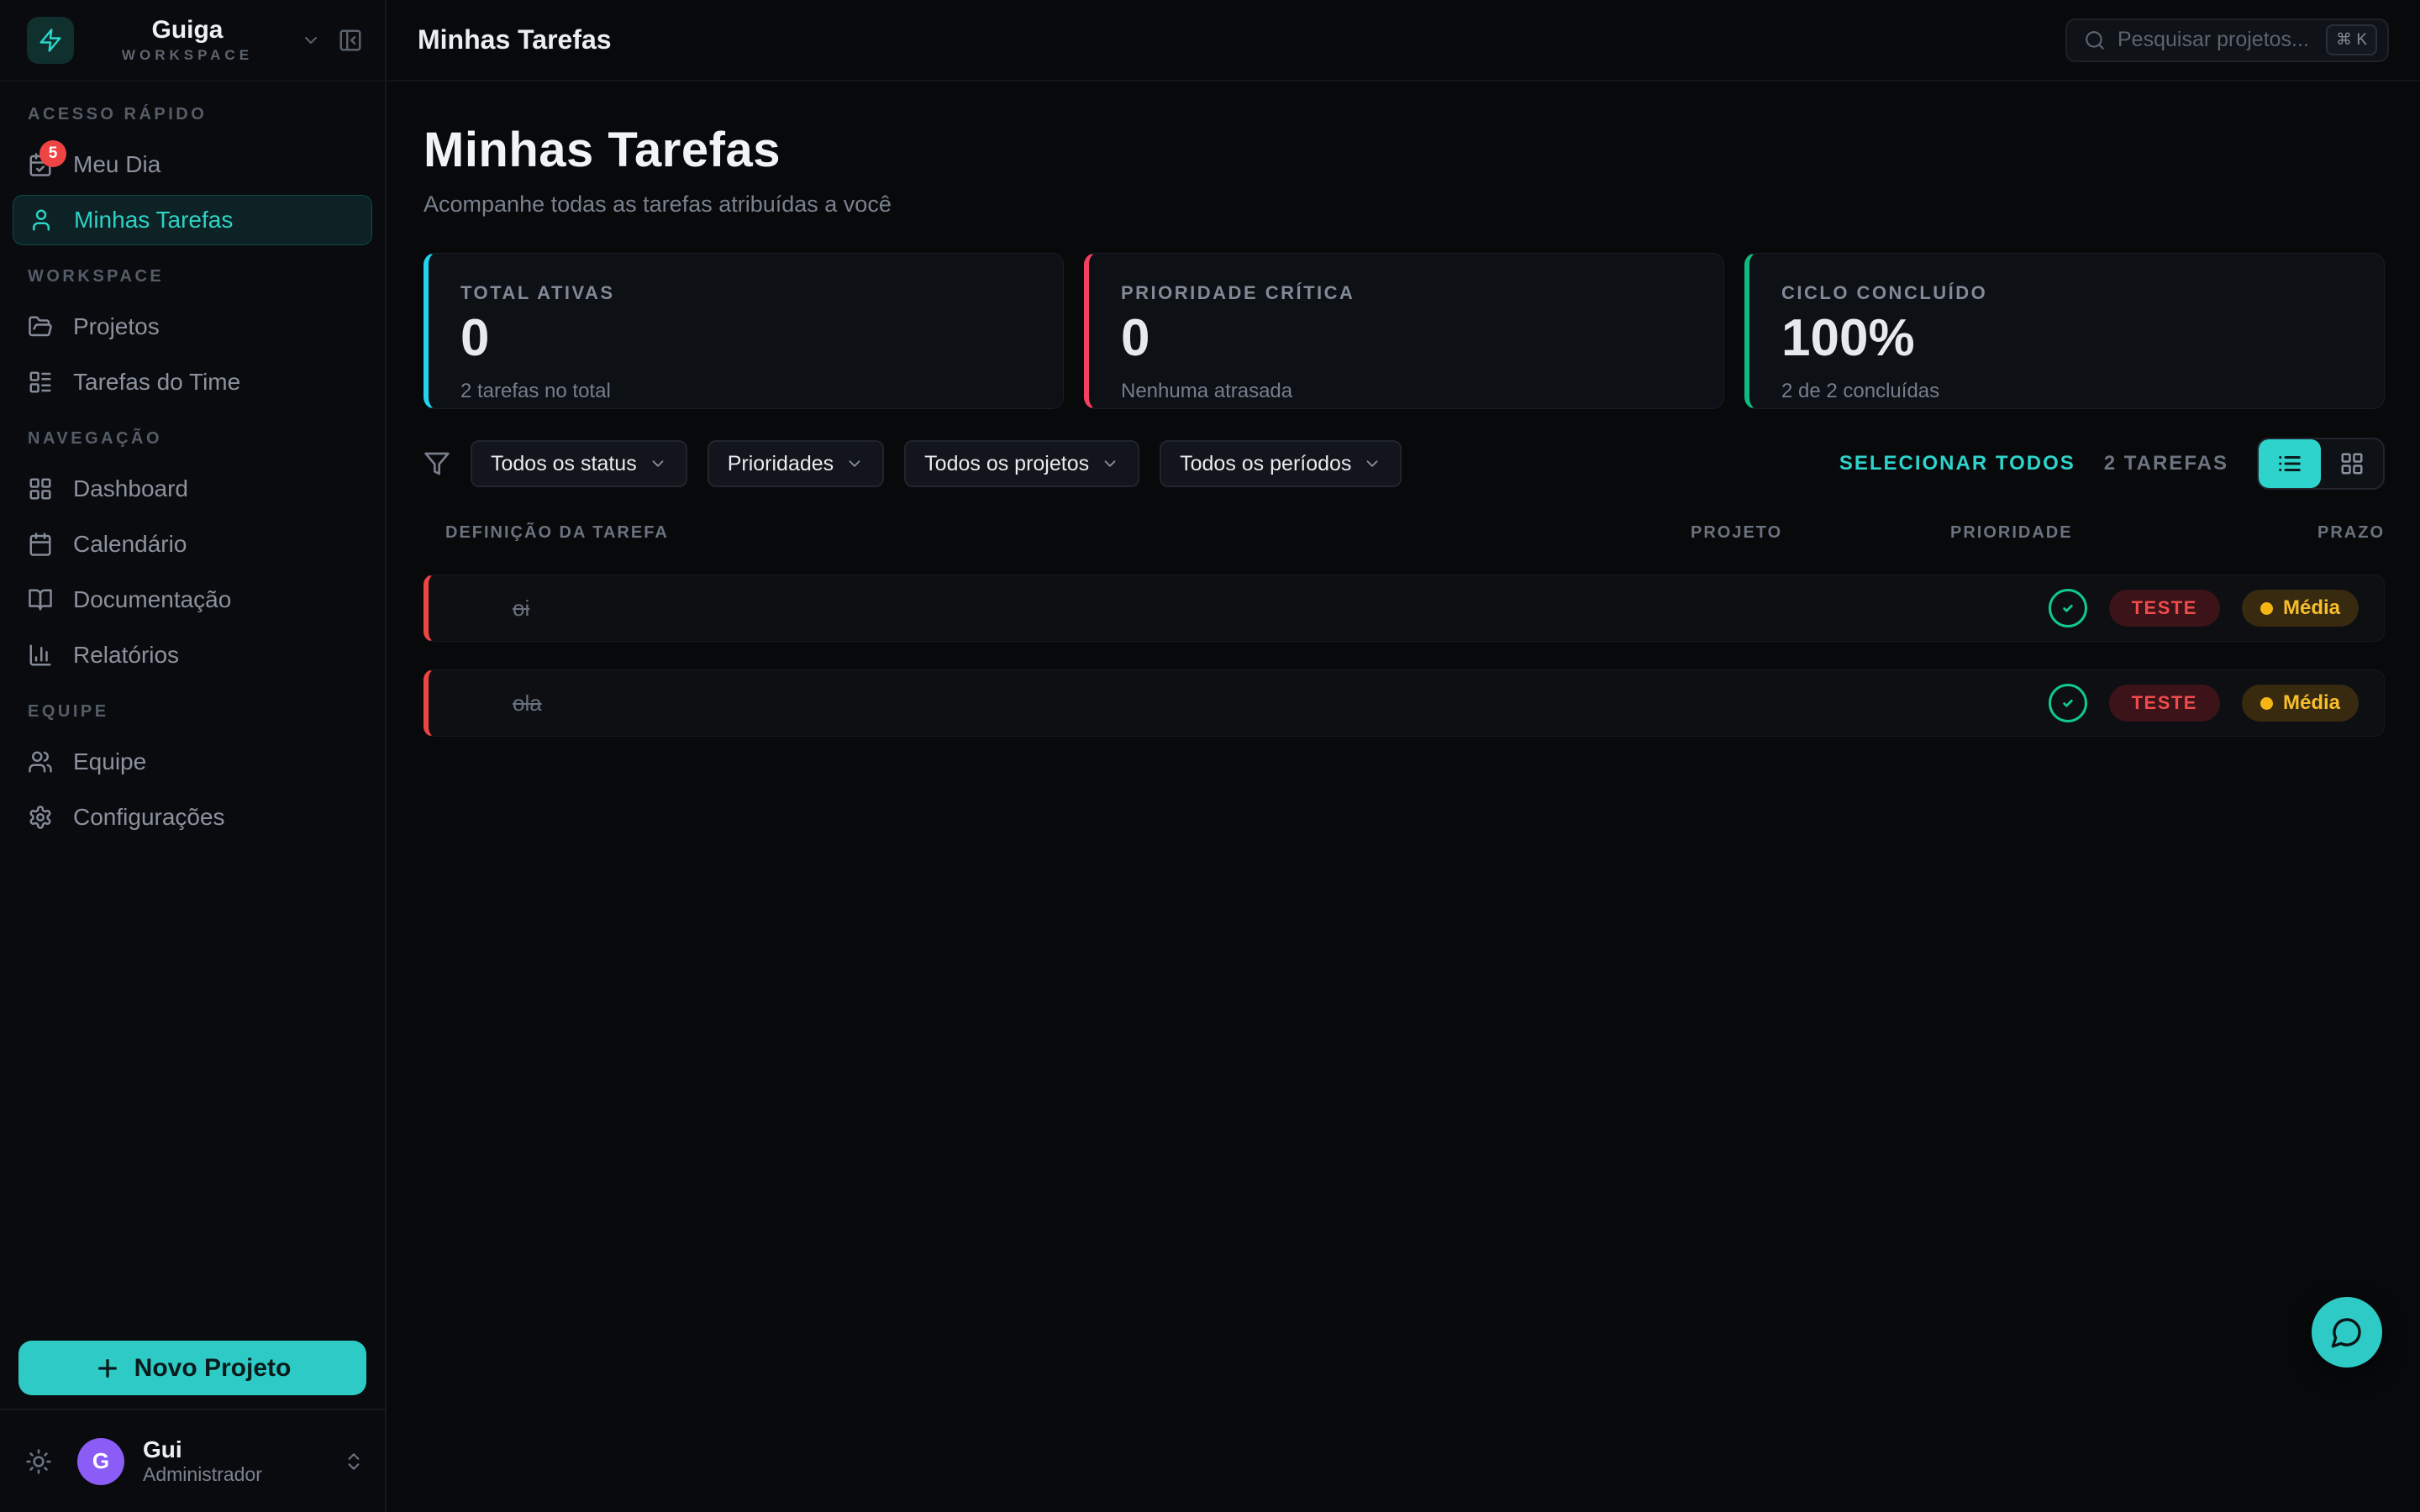 The image size is (2420, 1512). What do you see at coordinates (40, 382) in the screenshot?
I see `layout-list-icon` at bounding box center [40, 382].